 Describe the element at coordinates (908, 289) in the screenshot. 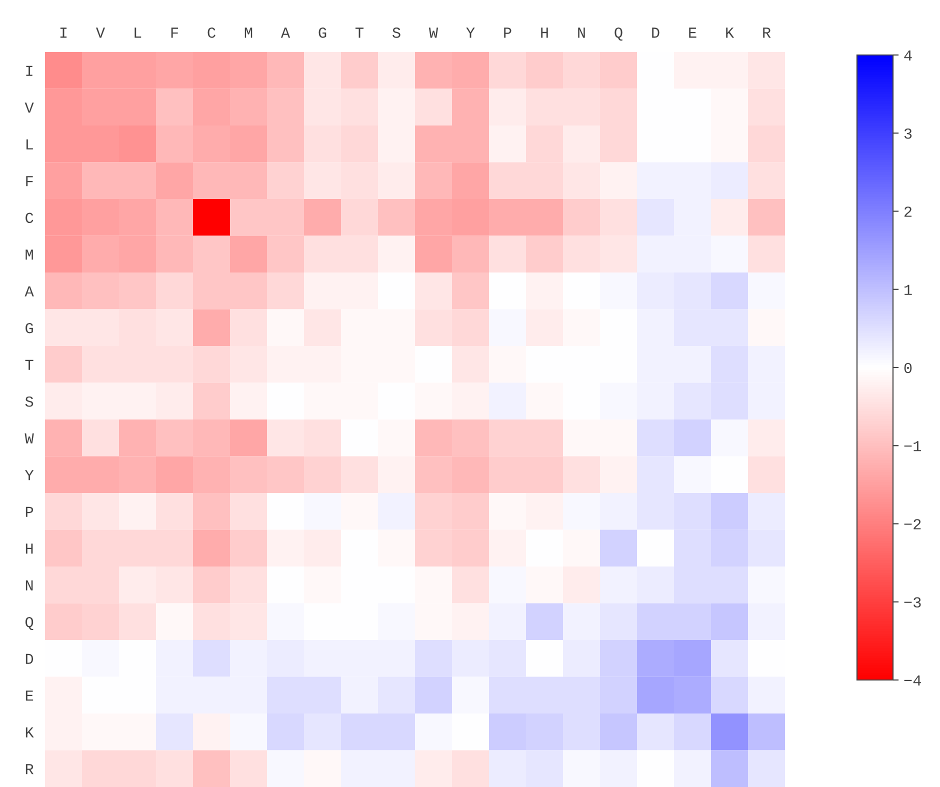

I see `color-bar-label: 1` at that location.